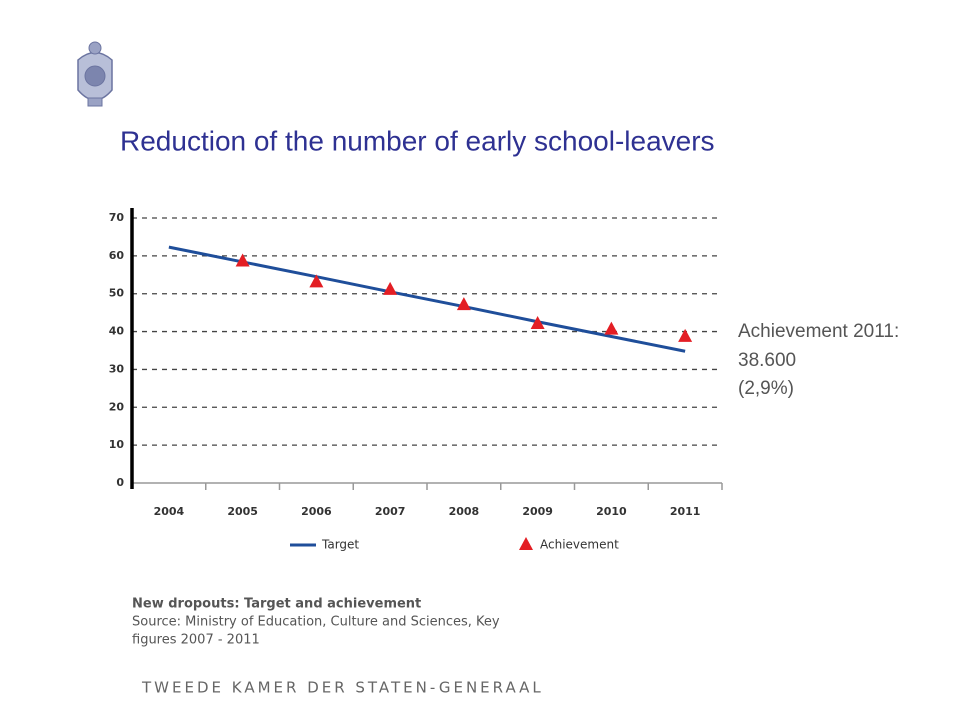  I want to click on y-tick-label: 40, so click(117, 331).